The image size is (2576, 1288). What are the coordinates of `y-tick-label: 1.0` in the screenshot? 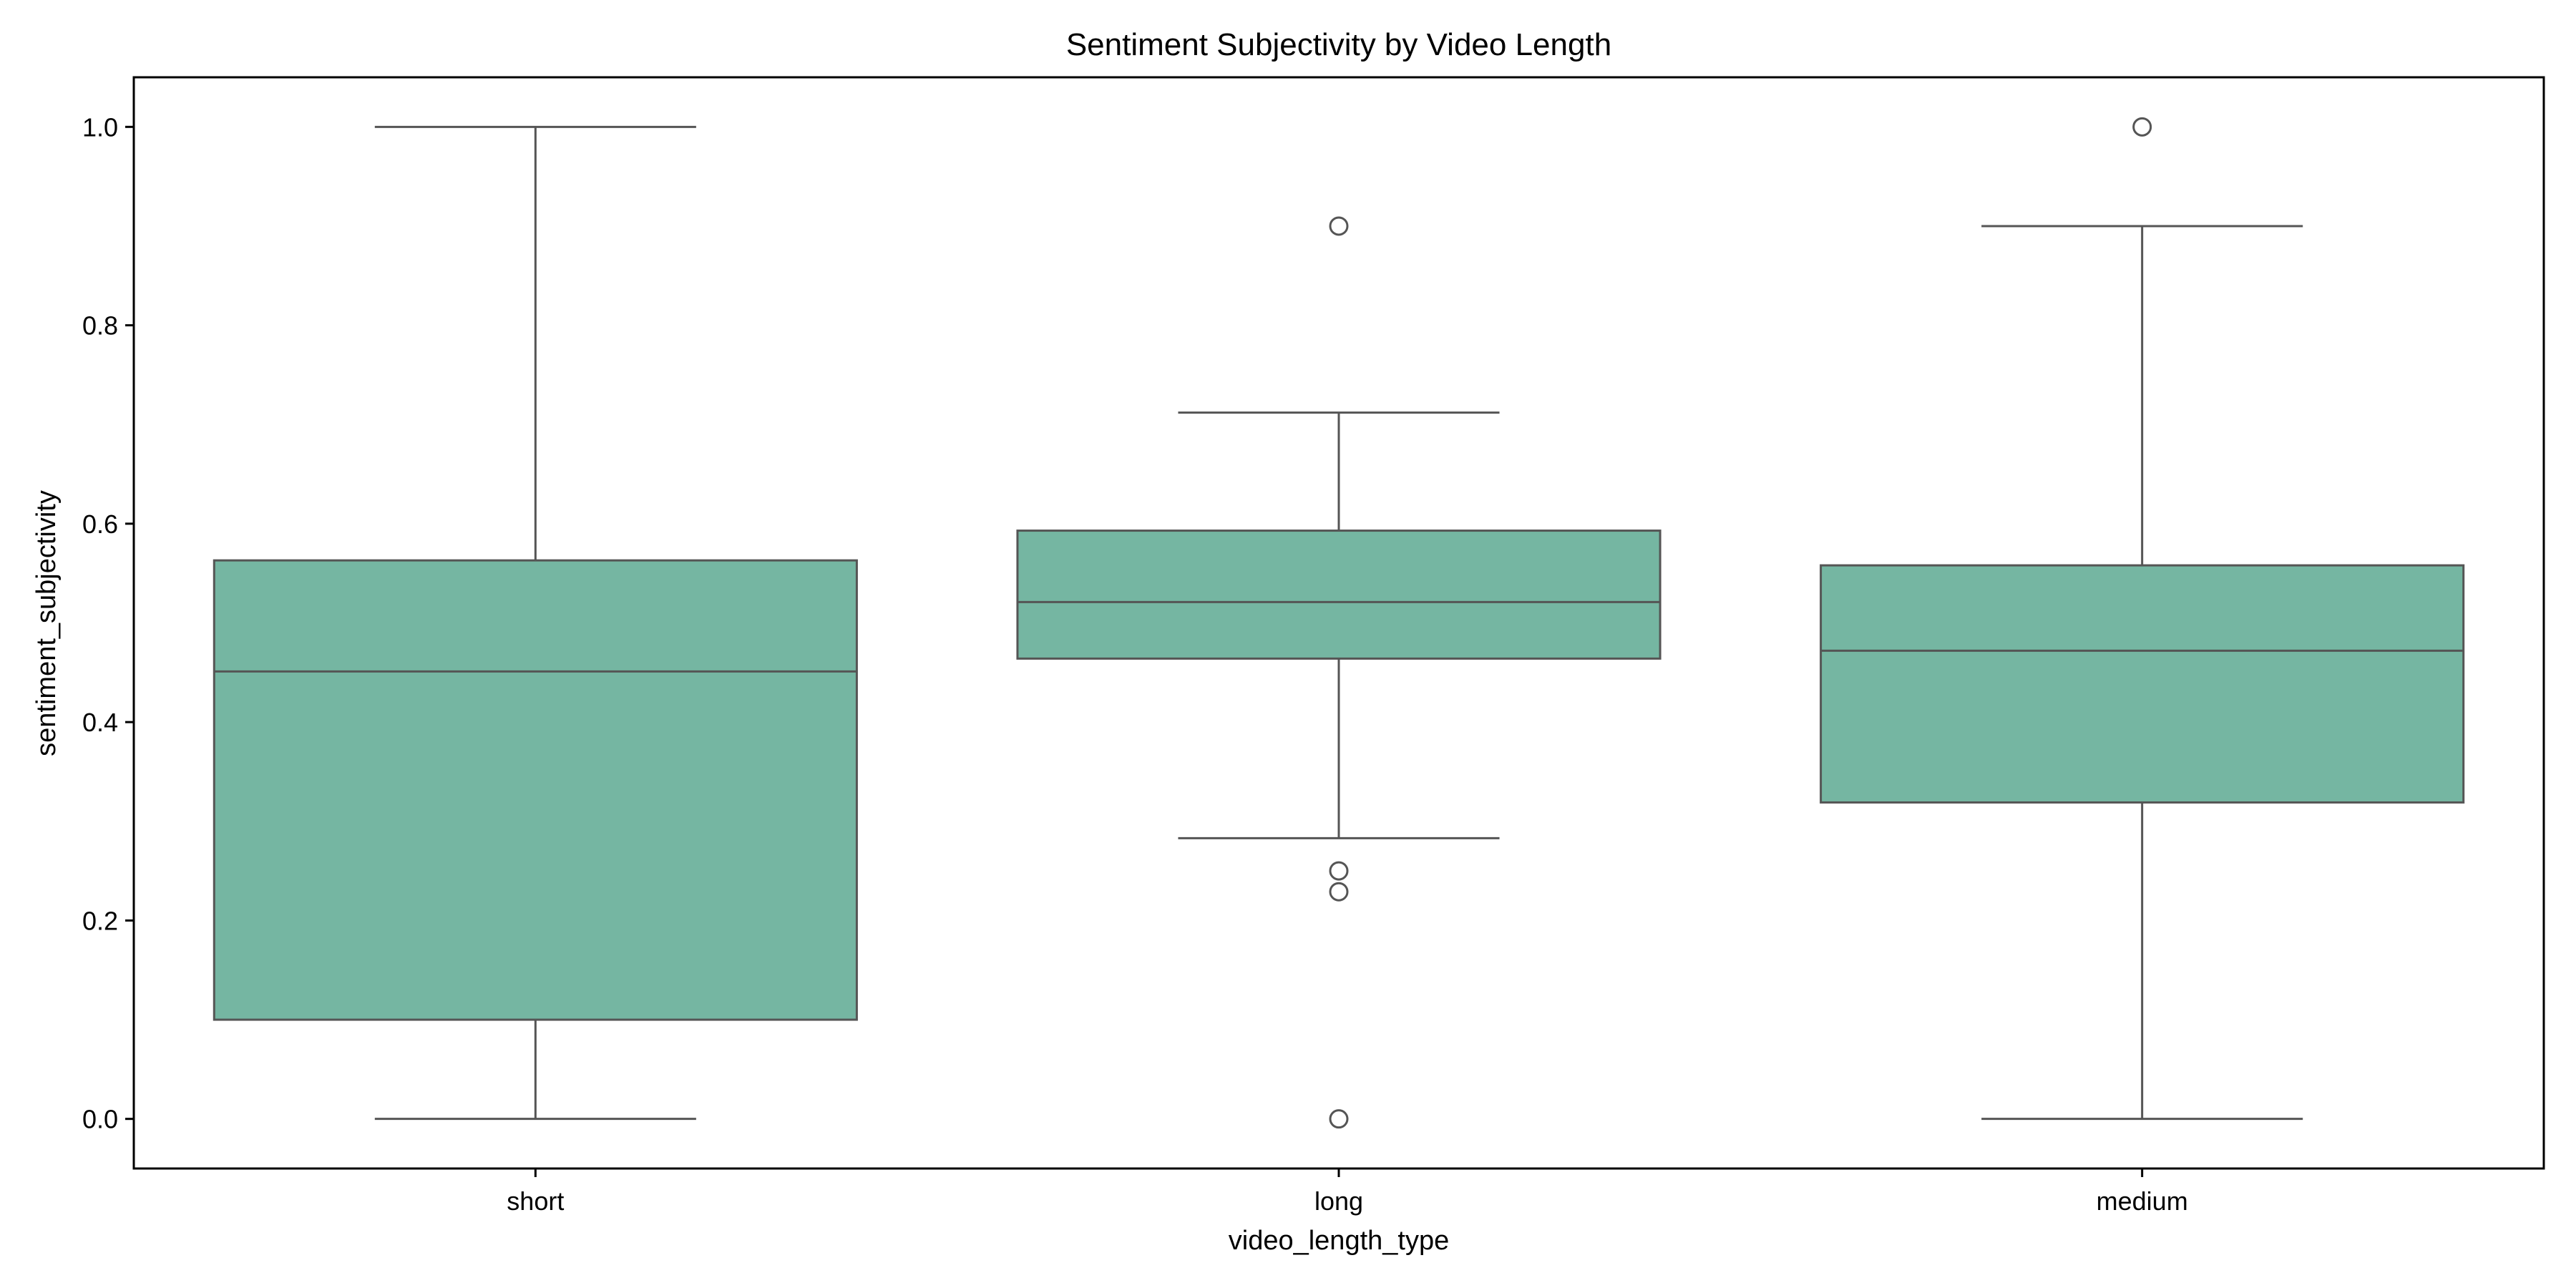 It's located at (100, 127).